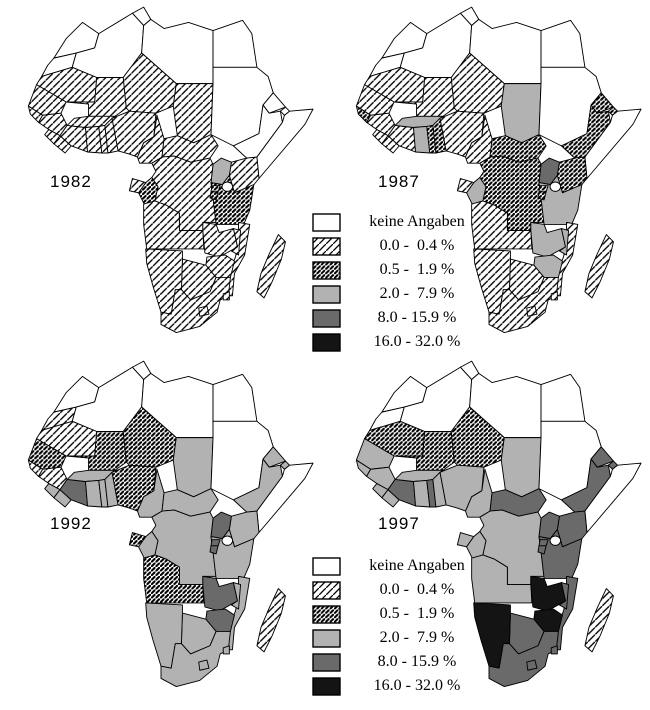 Image resolution: width=650 pixels, height=710 pixels. I want to click on legend-item-pct-8-159: 8.0 - 15.9 %, so click(398, 662).